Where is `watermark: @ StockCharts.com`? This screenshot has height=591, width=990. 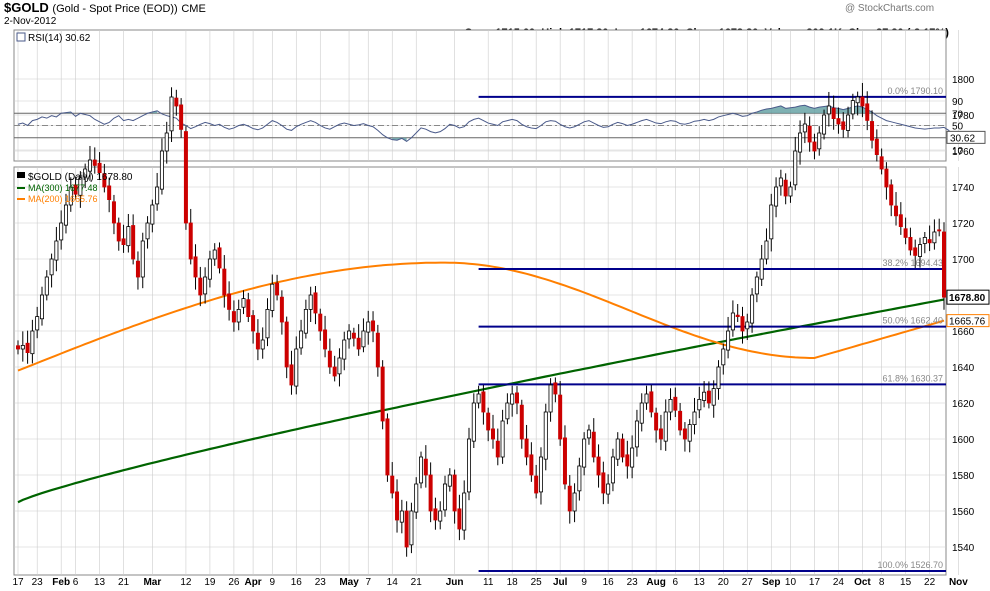 watermark: @ StockCharts.com is located at coordinates (890, 8).